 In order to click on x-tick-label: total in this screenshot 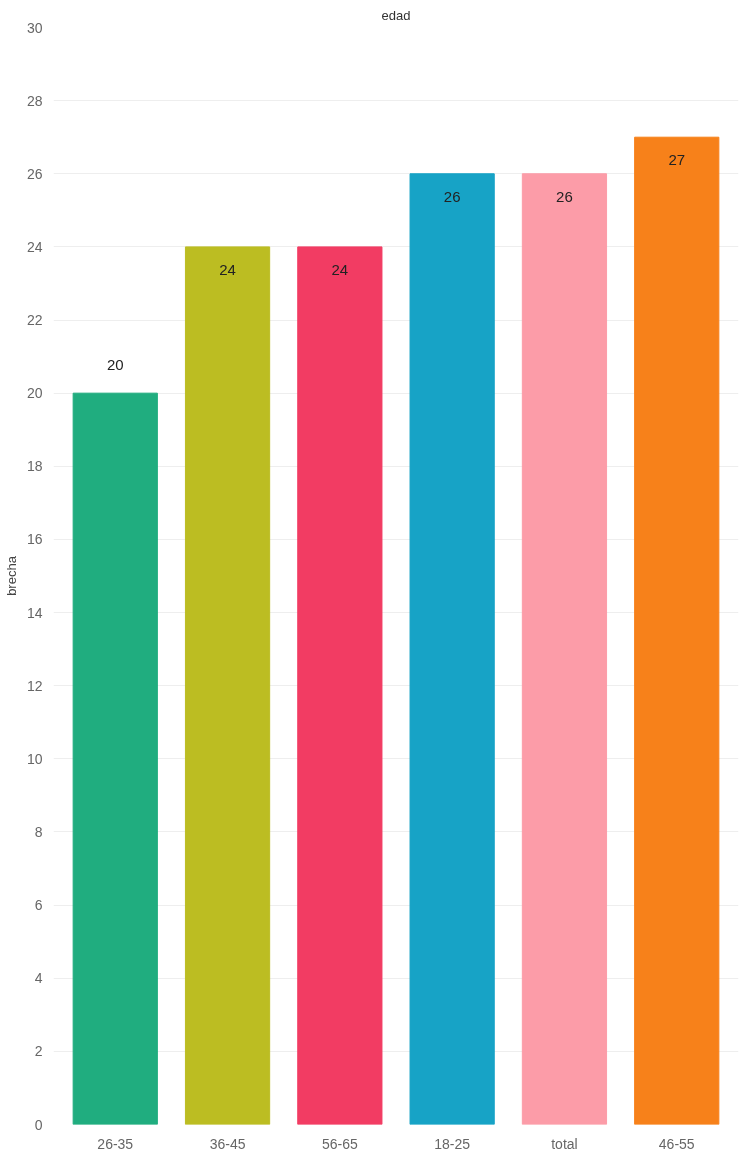, I will do `click(564, 1143)`.